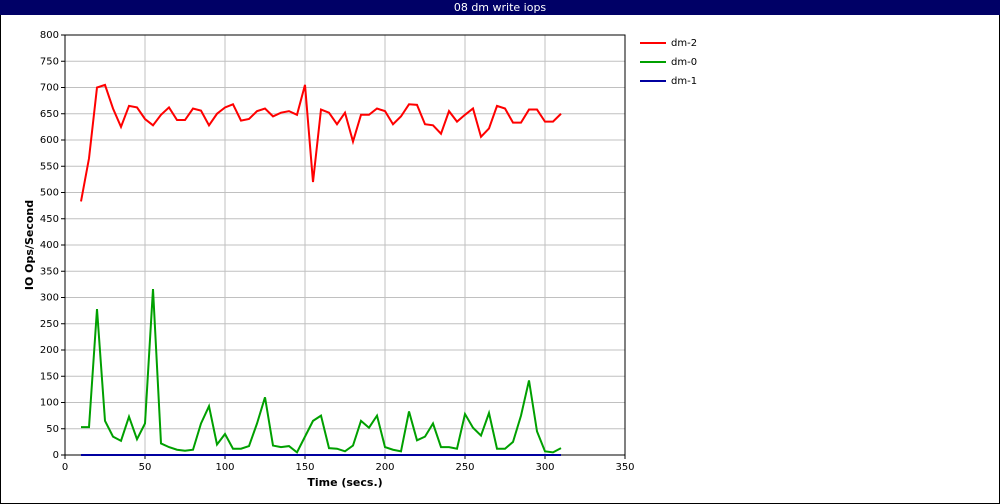  I want to click on y-tick-label: 800, so click(49, 35).